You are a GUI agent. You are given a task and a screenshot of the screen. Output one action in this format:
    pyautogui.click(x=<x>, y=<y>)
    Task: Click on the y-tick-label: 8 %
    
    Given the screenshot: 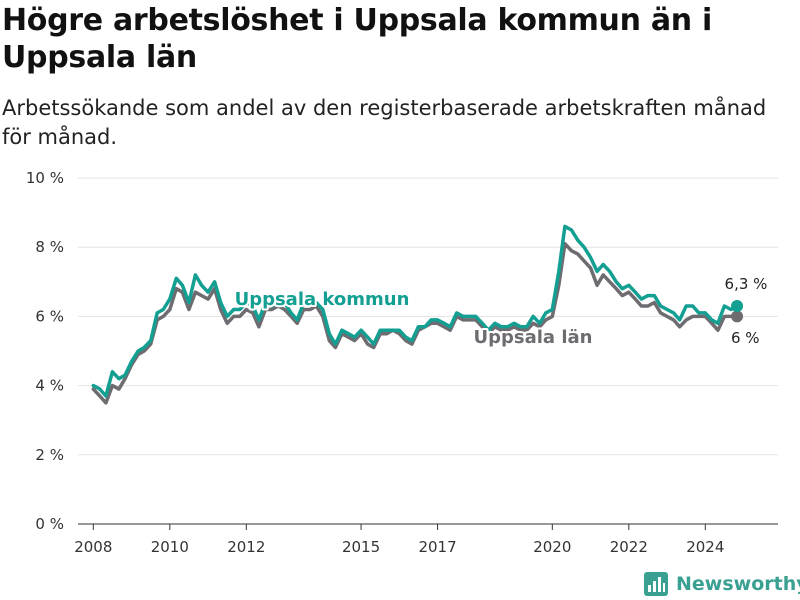 What is the action you would take?
    pyautogui.click(x=49, y=247)
    